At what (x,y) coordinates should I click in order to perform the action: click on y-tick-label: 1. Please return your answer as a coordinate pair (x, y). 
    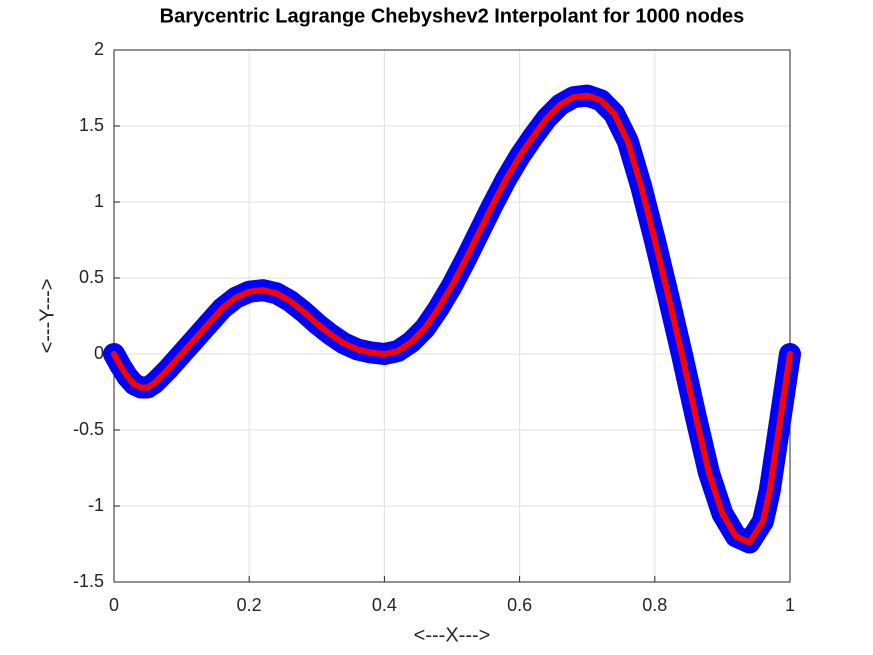
    Looking at the image, I should click on (99, 201).